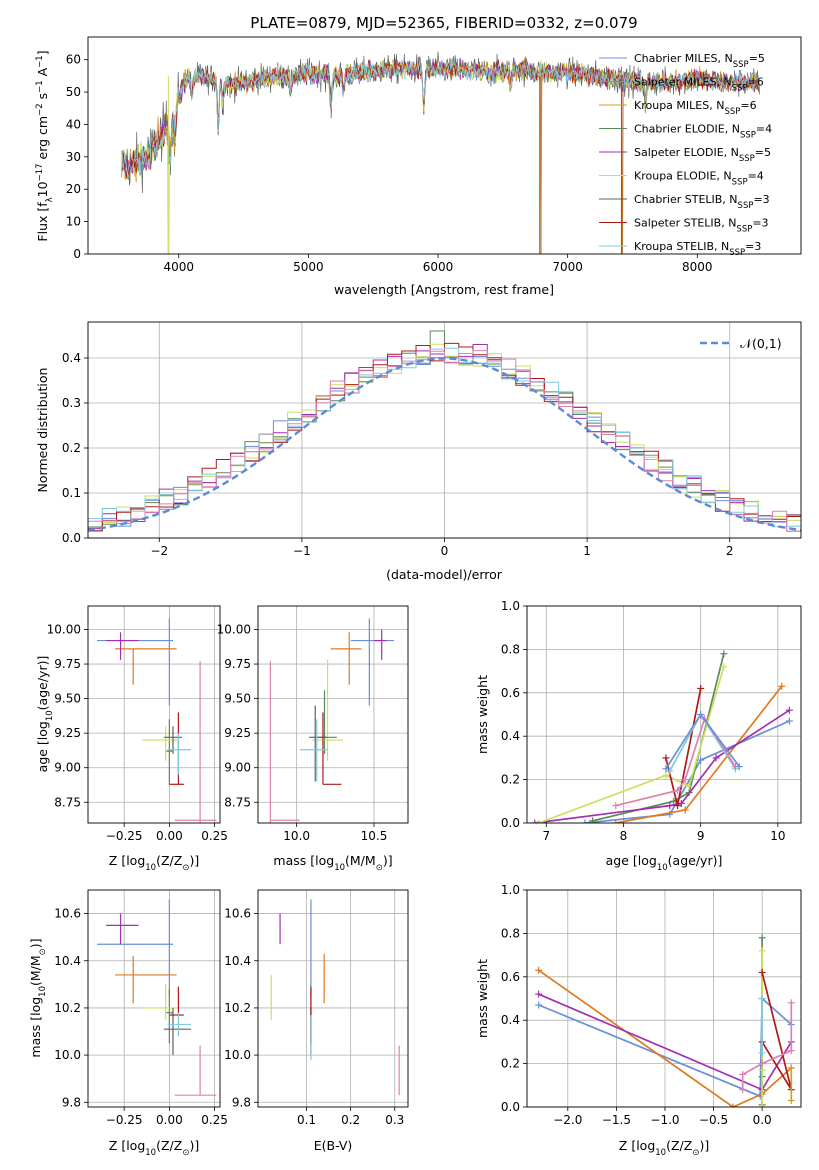 This screenshot has width=819, height=1170. What do you see at coordinates (664, 863) in the screenshot?
I see `x-axis-label: age [log10(age/yr)]` at bounding box center [664, 863].